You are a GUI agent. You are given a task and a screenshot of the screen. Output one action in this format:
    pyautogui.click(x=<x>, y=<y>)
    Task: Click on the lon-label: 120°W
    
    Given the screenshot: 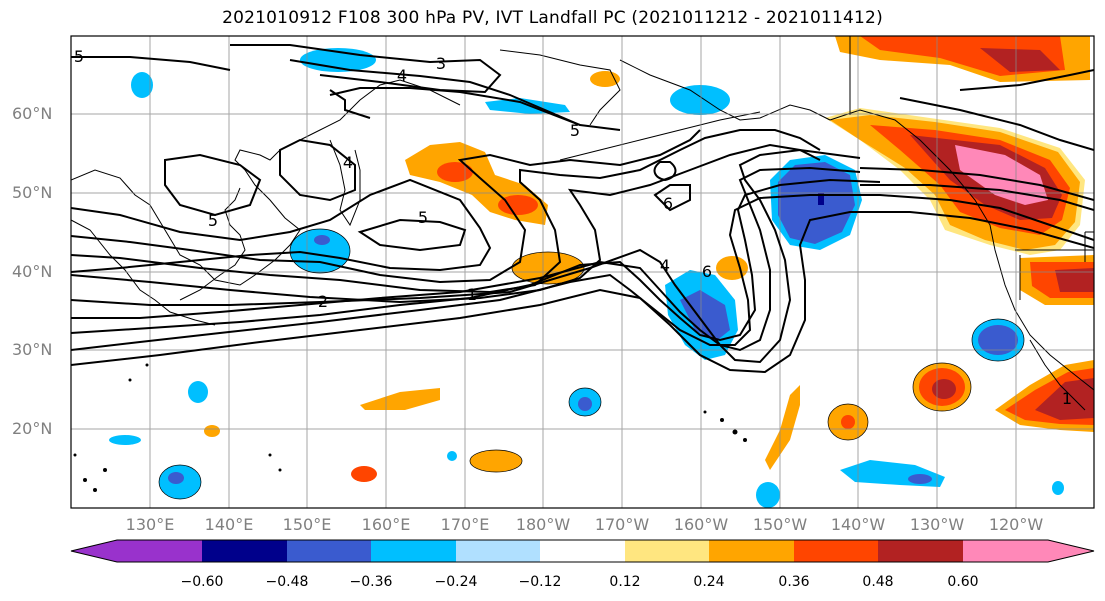 What is the action you would take?
    pyautogui.click(x=1016, y=524)
    